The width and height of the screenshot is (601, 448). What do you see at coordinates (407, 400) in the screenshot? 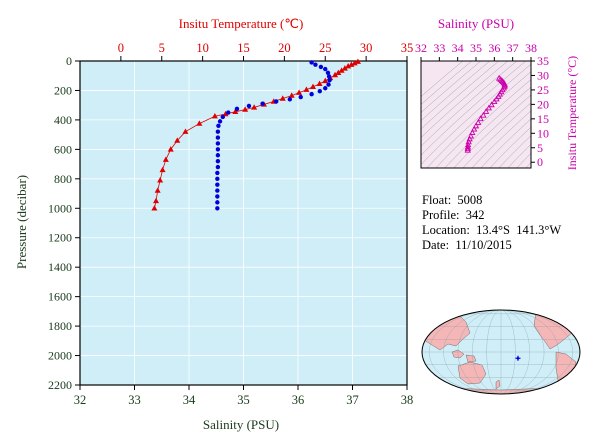
I see `salinity-tick-label: 38` at bounding box center [407, 400].